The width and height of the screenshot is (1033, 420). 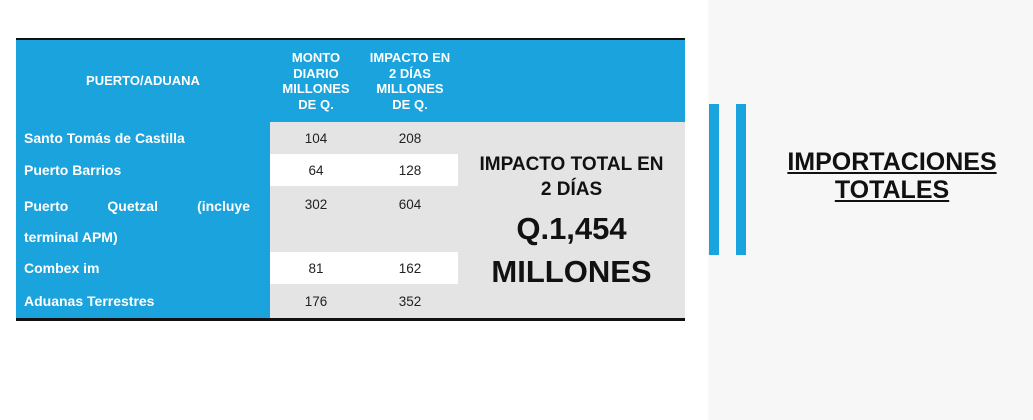 I want to click on row-name: Santo Tomás de Castilla, so click(x=143, y=138).